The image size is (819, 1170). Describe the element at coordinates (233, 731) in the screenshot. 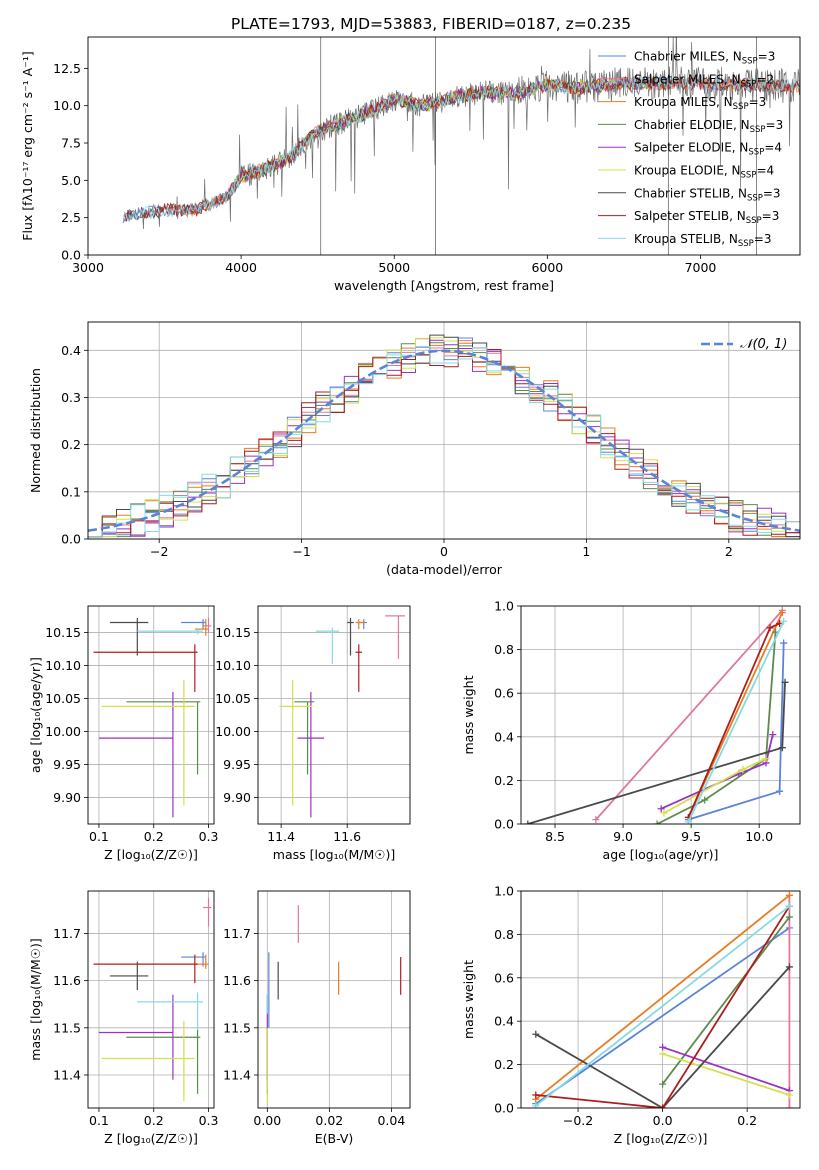

I see `y-tick-label: 10.00` at that location.